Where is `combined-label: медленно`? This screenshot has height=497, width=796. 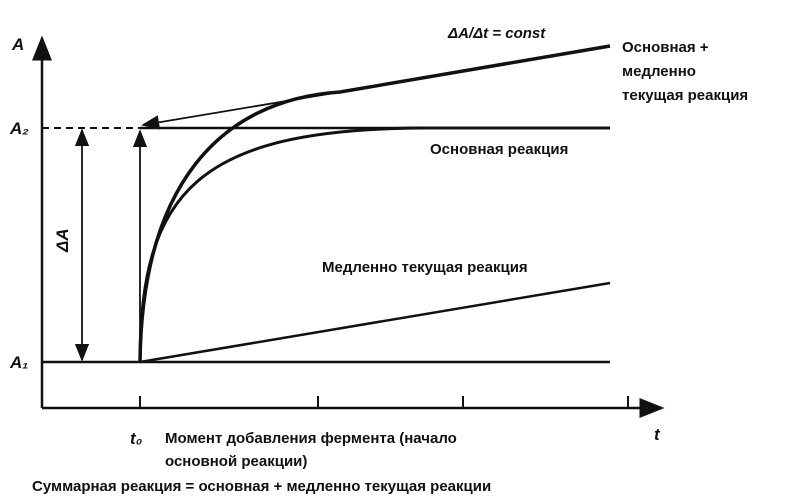
combined-label: медленно is located at coordinates (659, 71).